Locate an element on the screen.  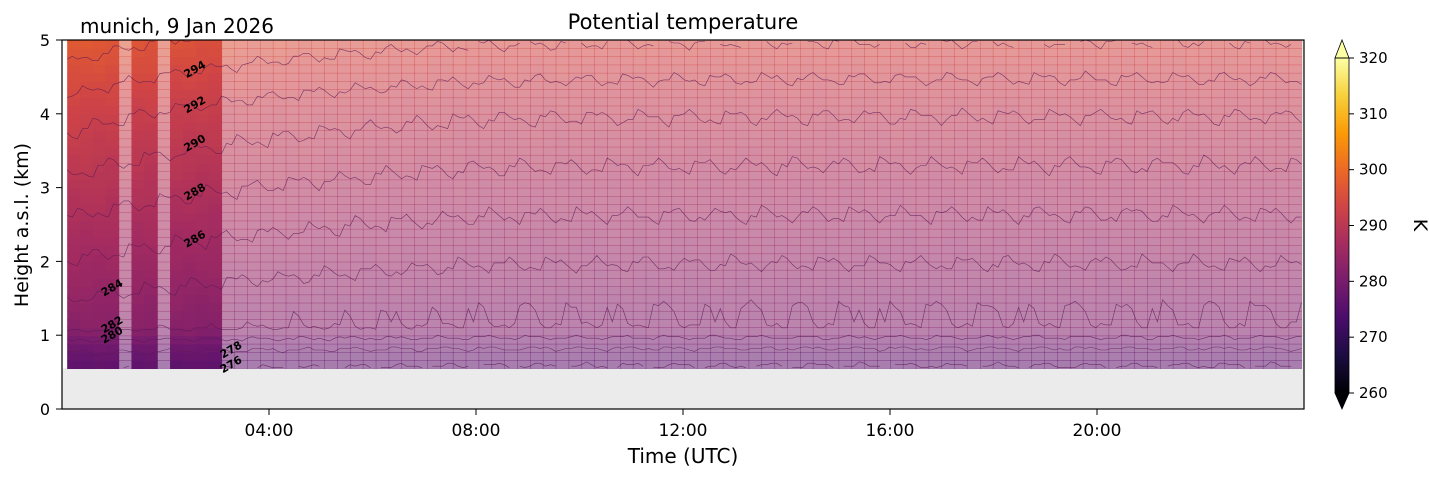
y-tick-label: 0 is located at coordinates (45, 409).